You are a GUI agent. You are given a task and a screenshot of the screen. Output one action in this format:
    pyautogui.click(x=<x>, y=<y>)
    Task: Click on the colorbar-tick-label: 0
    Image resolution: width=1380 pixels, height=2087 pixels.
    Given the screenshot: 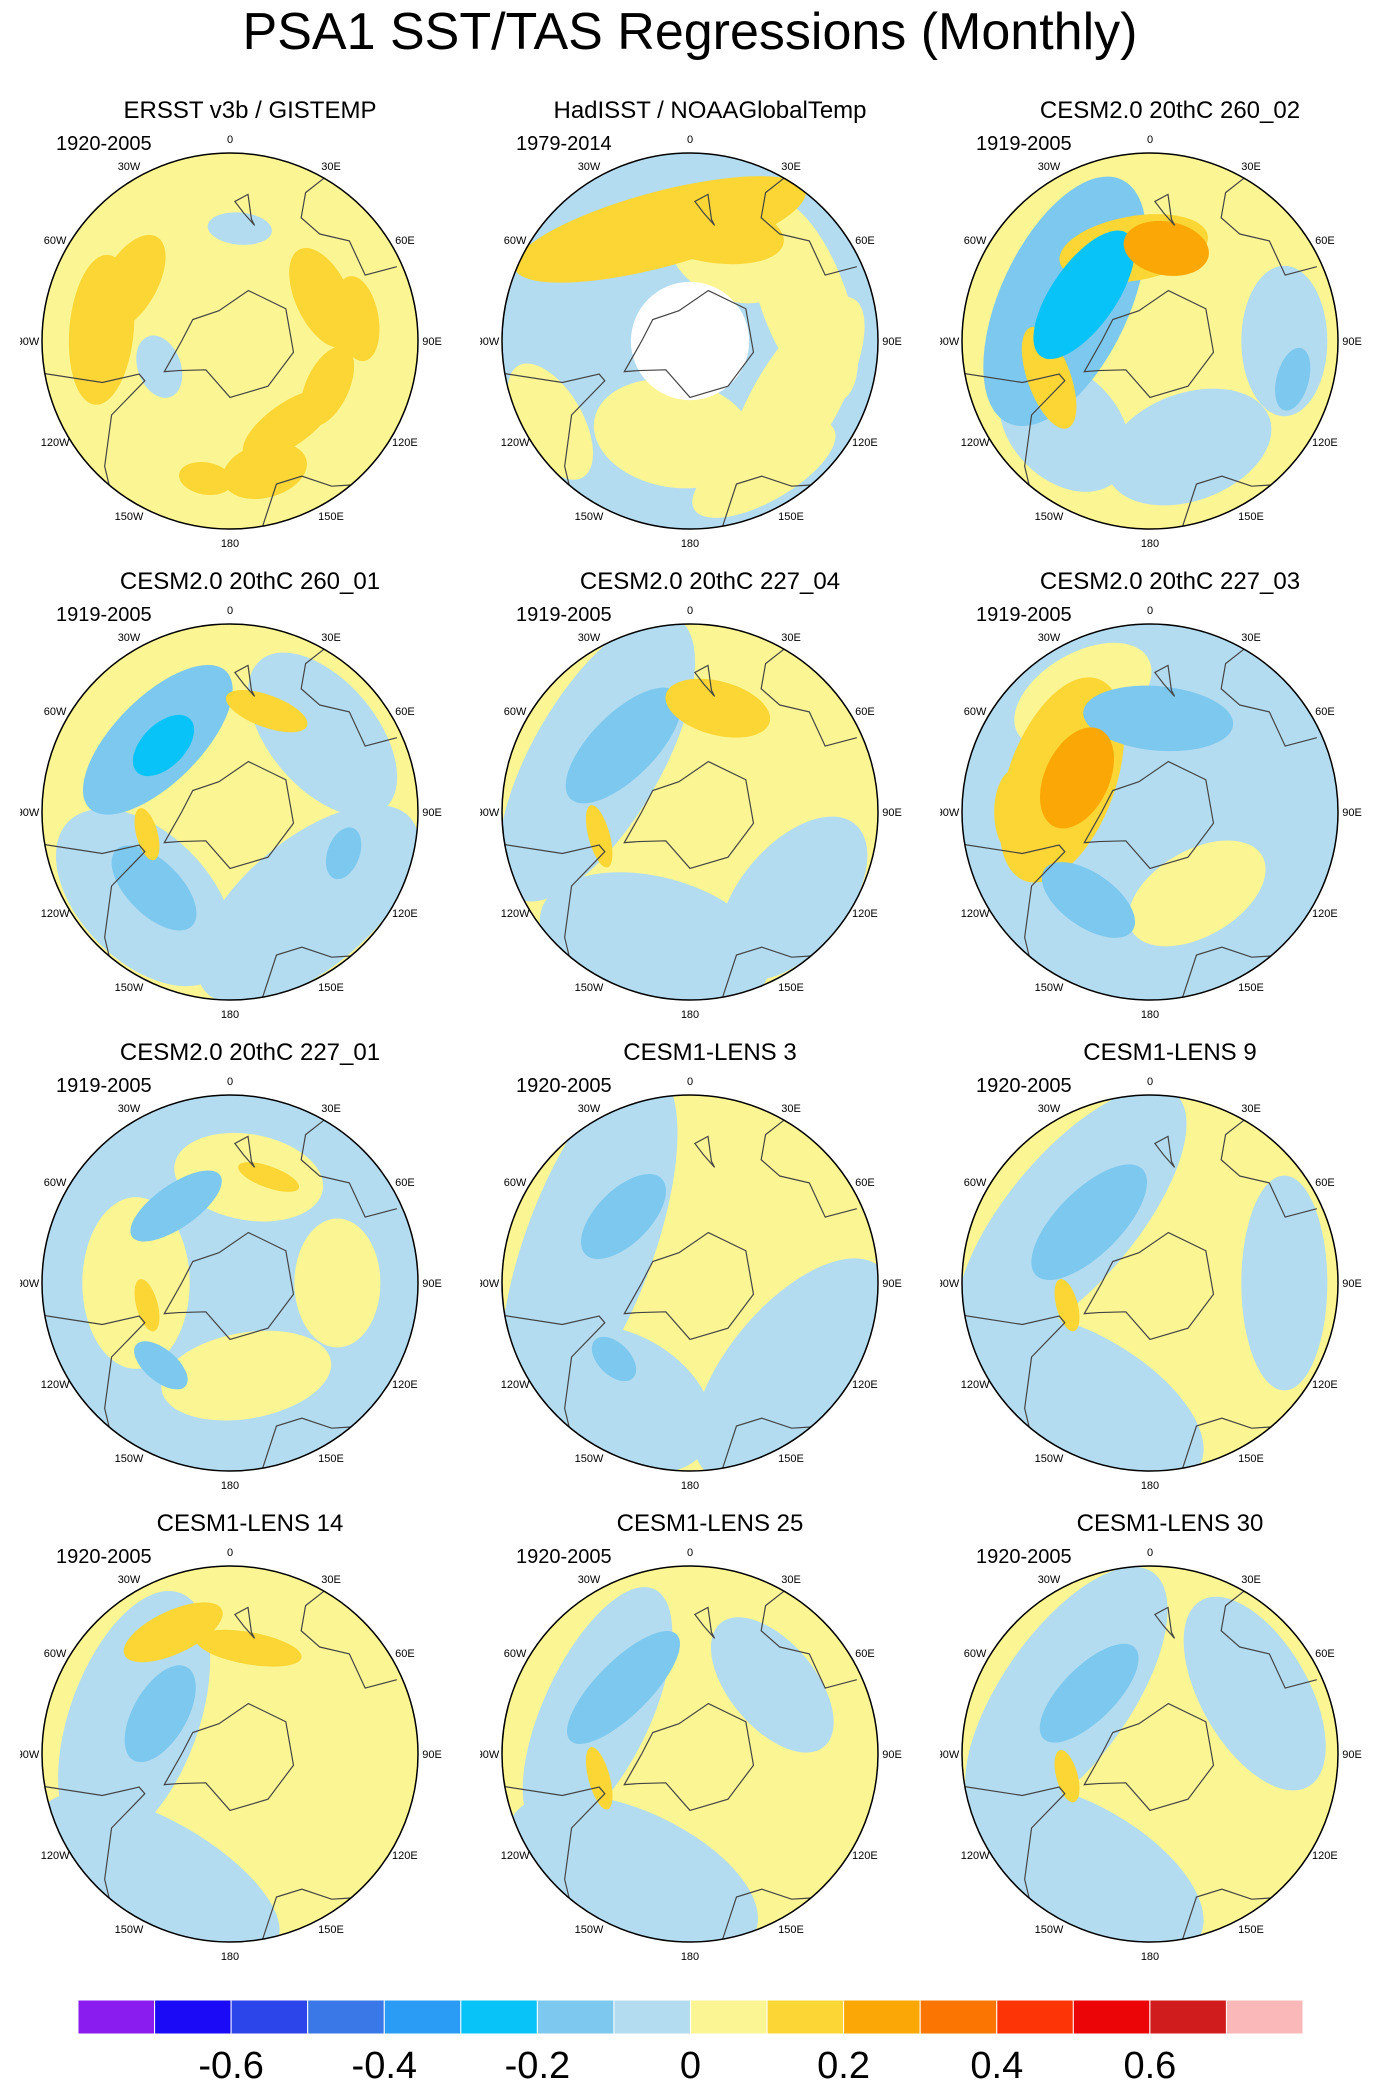 What is the action you would take?
    pyautogui.click(x=690, y=2066)
    